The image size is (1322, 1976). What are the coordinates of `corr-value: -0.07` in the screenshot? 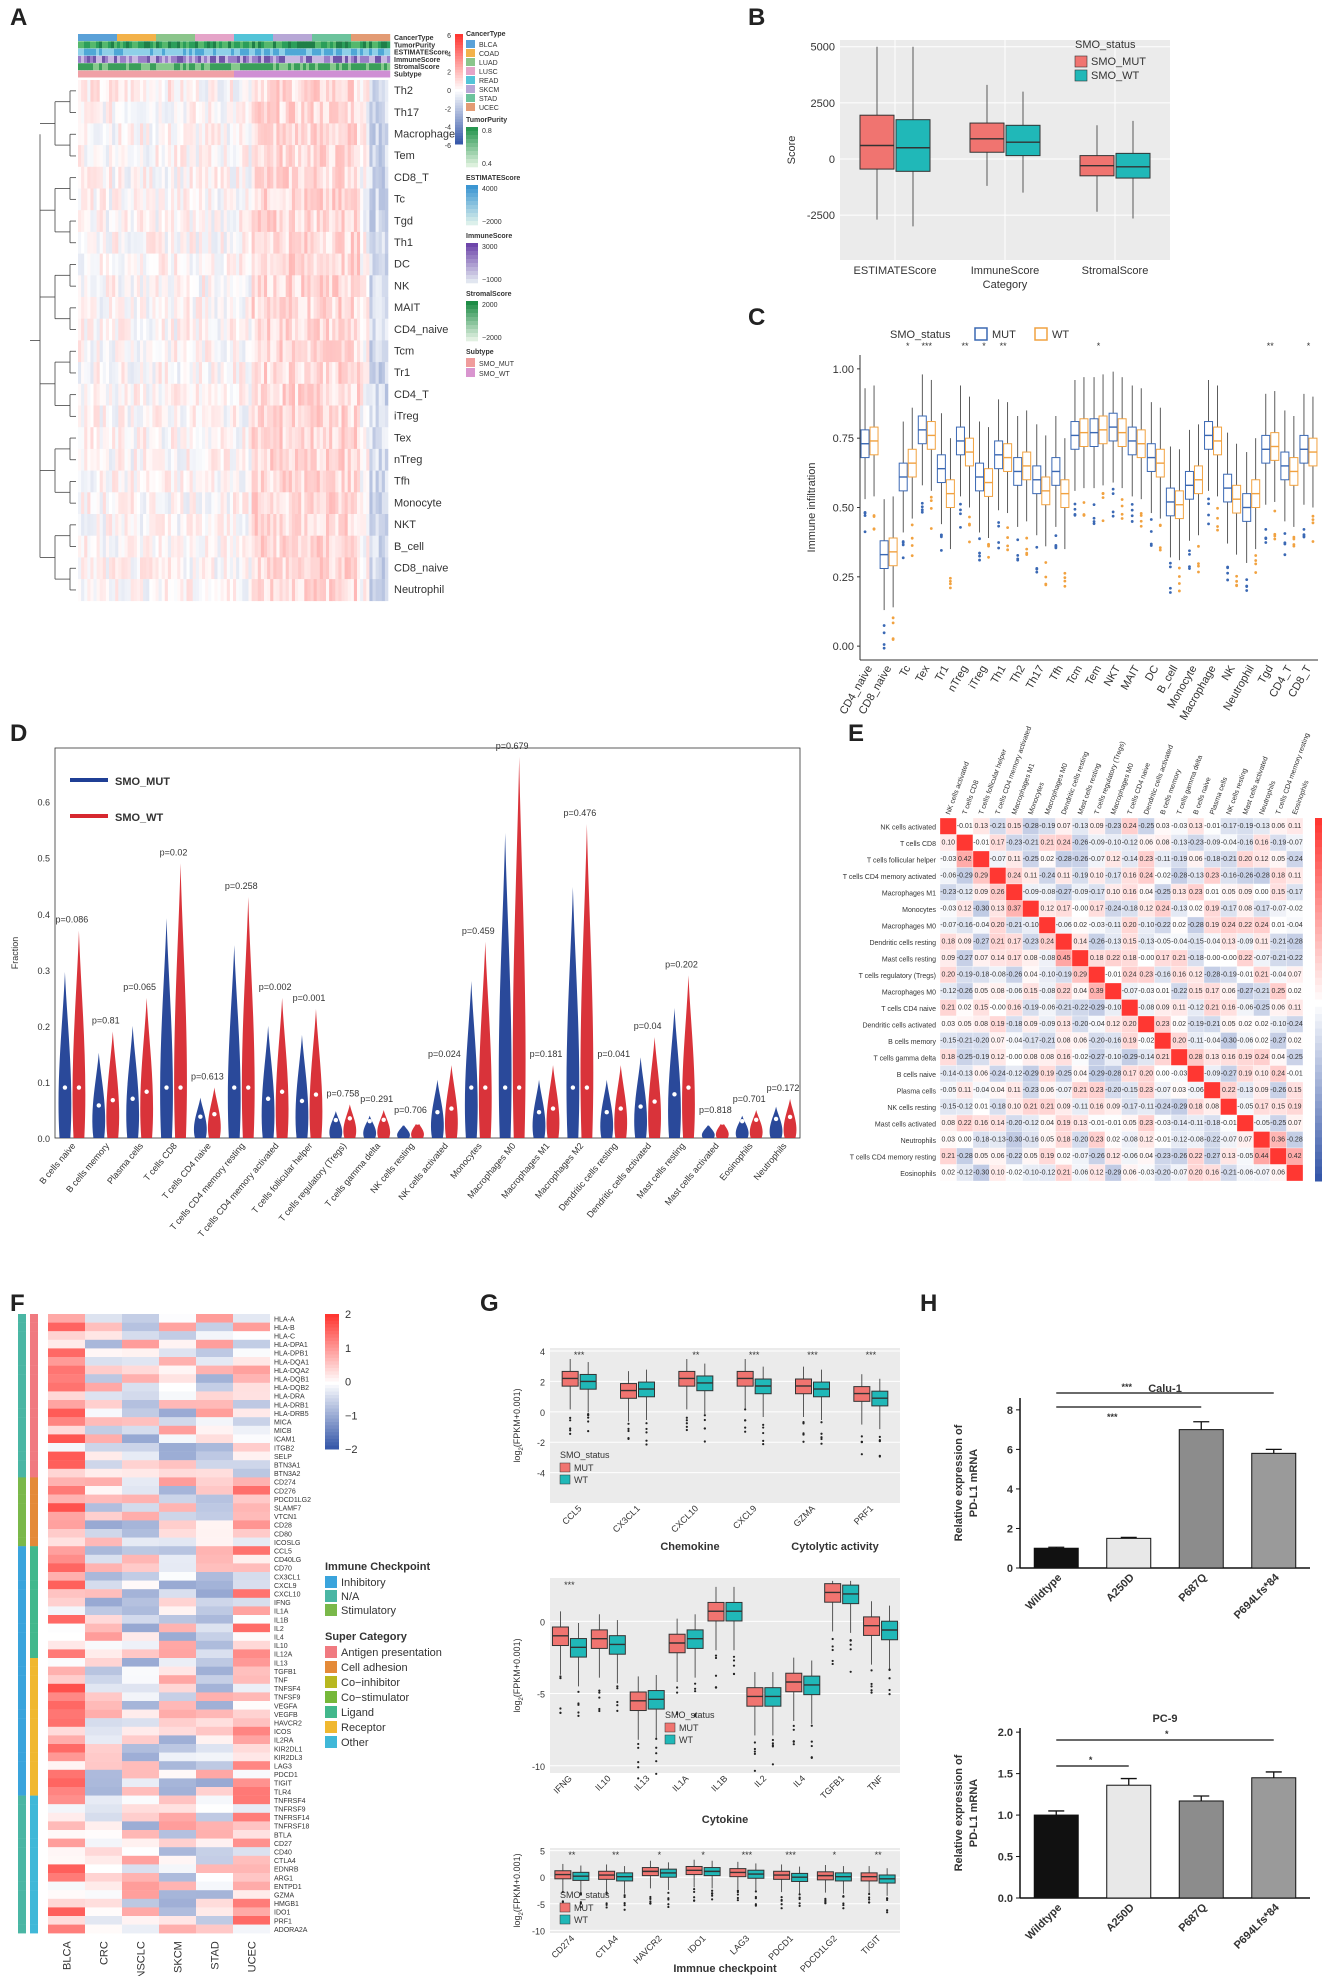 It's located at (1278, 909).